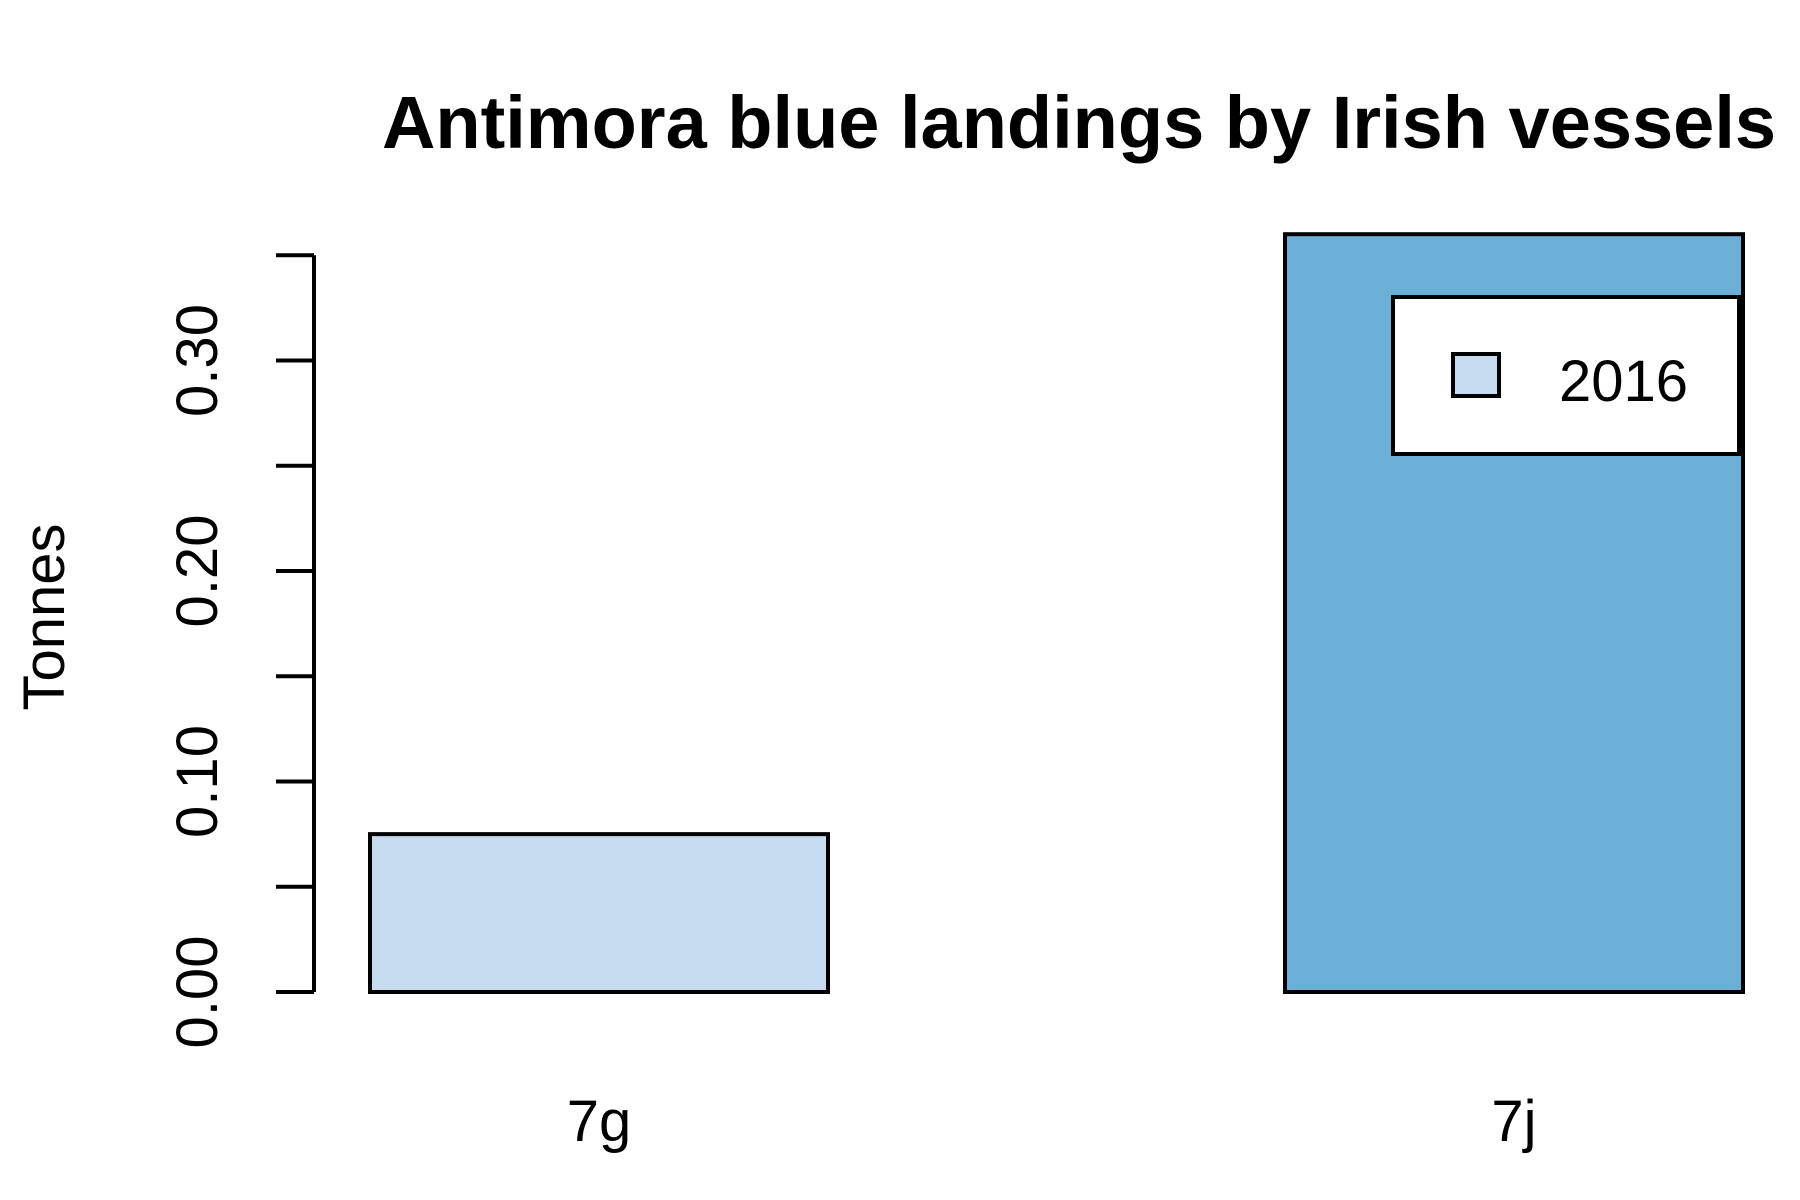 This screenshot has height=1200, width=1800. Describe the element at coordinates (1623, 381) in the screenshot. I see `legend-label-2016: 2016` at that location.